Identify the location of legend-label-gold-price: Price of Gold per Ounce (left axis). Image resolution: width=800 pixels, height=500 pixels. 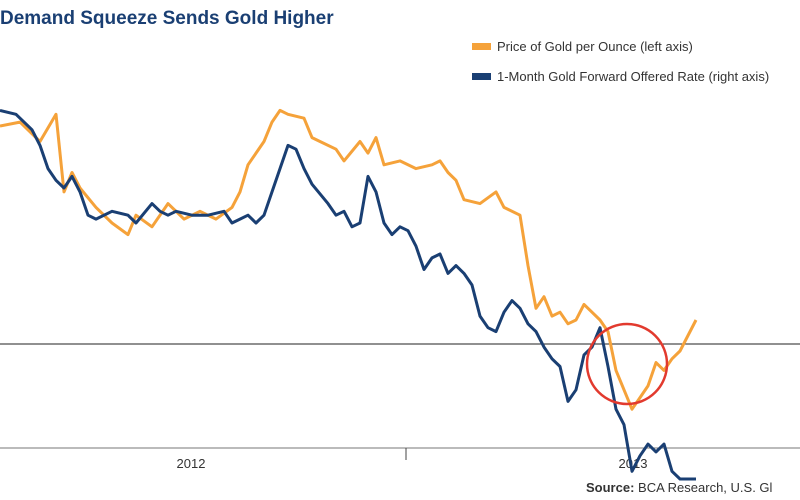
(595, 46).